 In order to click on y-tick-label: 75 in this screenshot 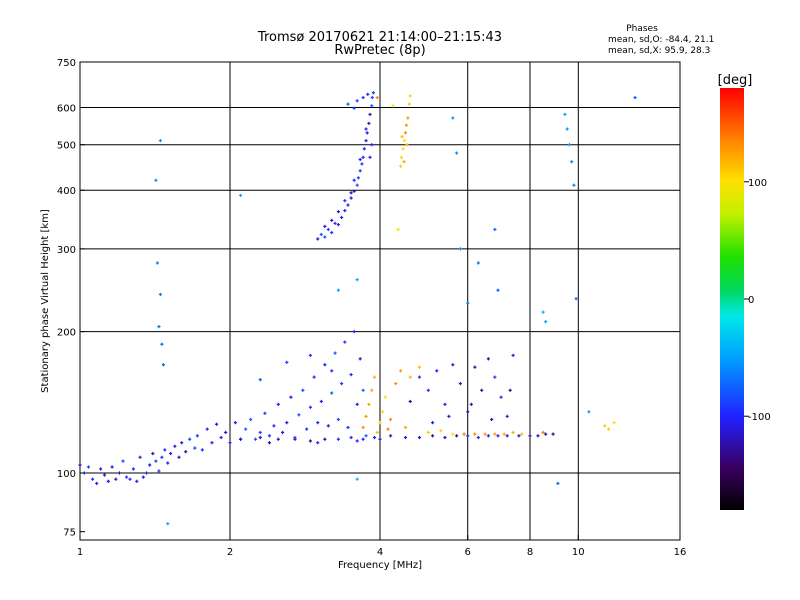, I will do `click(69, 533)`.